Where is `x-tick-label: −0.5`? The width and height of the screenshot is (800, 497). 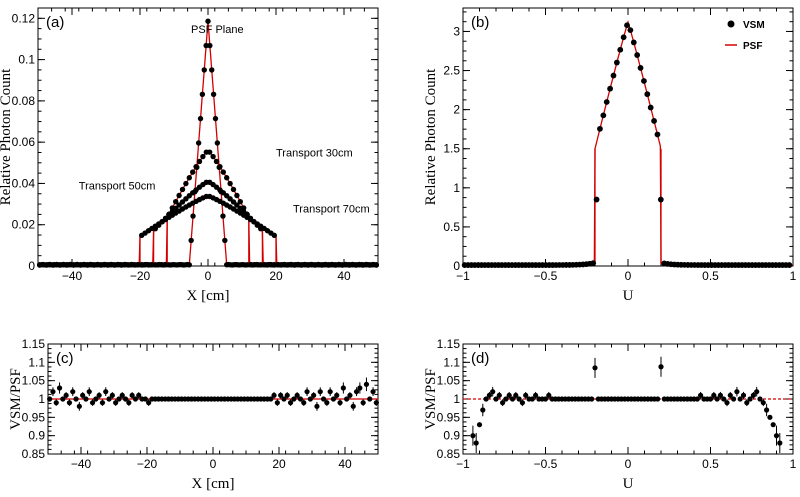
x-tick-label: −0.5 is located at coordinates (546, 464).